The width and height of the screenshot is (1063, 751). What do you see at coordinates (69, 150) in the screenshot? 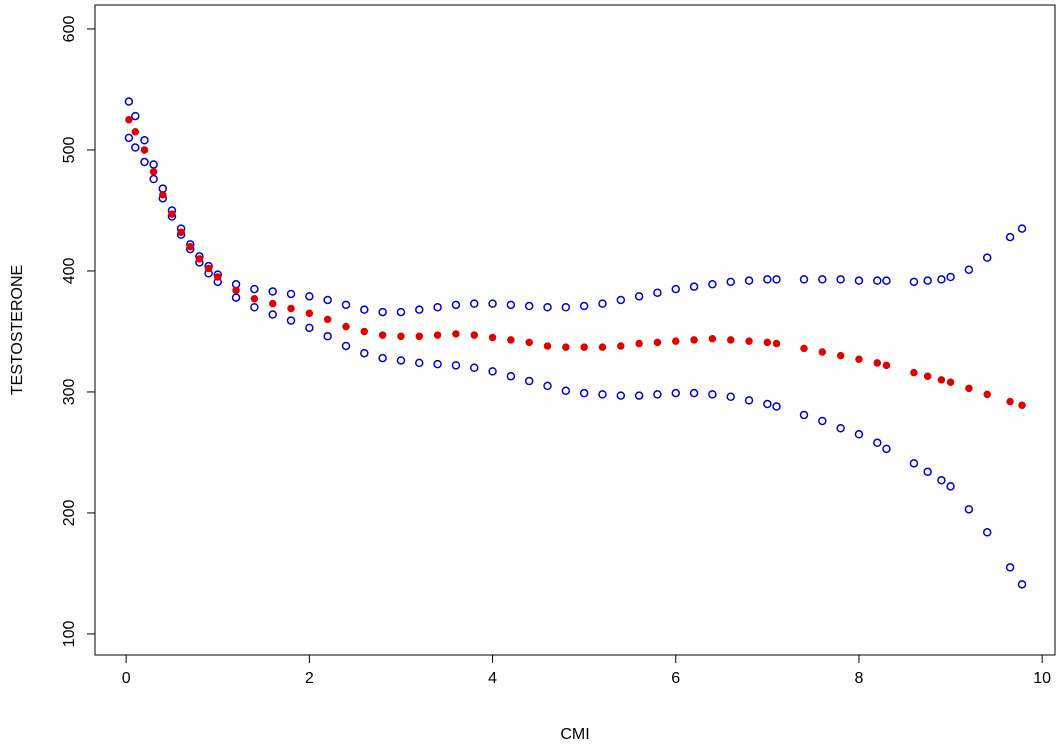
I see `y-tick-label: 500` at bounding box center [69, 150].